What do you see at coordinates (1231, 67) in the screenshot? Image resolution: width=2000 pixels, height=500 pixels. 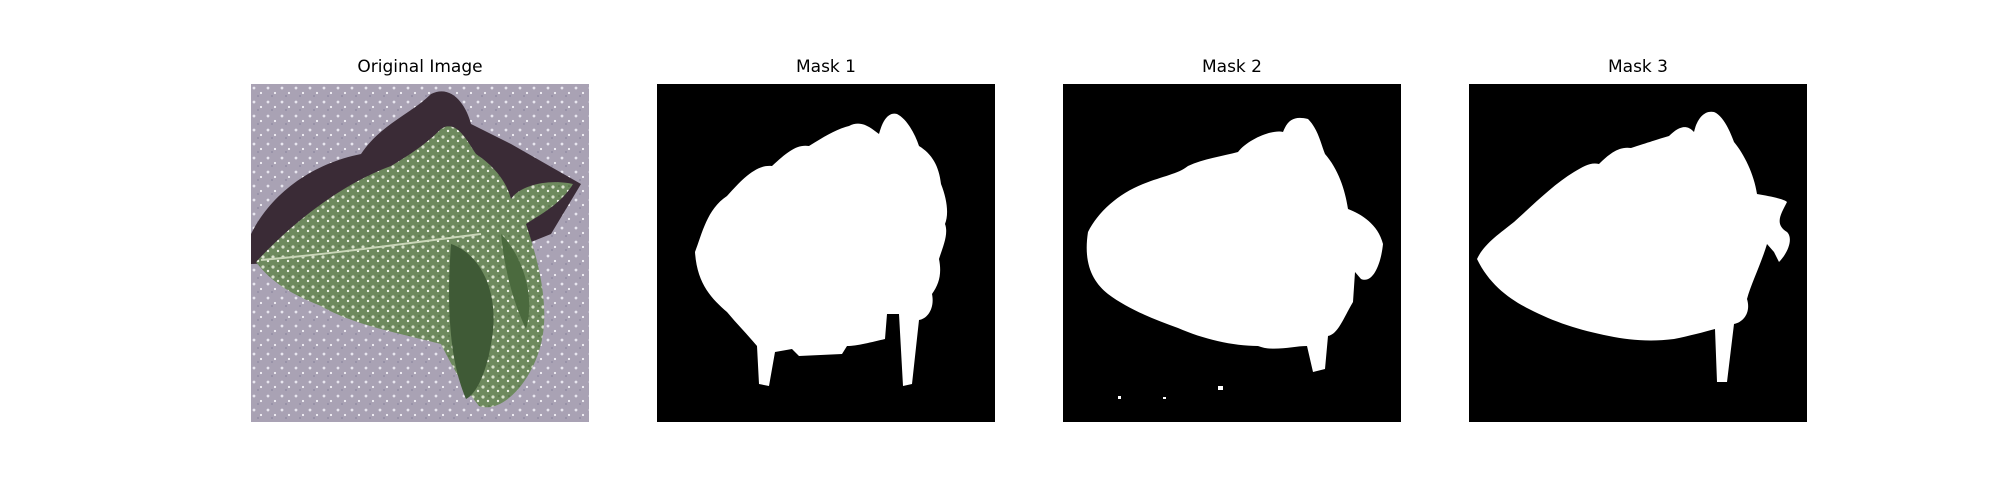 I see `panel-title: Mask 2` at bounding box center [1231, 67].